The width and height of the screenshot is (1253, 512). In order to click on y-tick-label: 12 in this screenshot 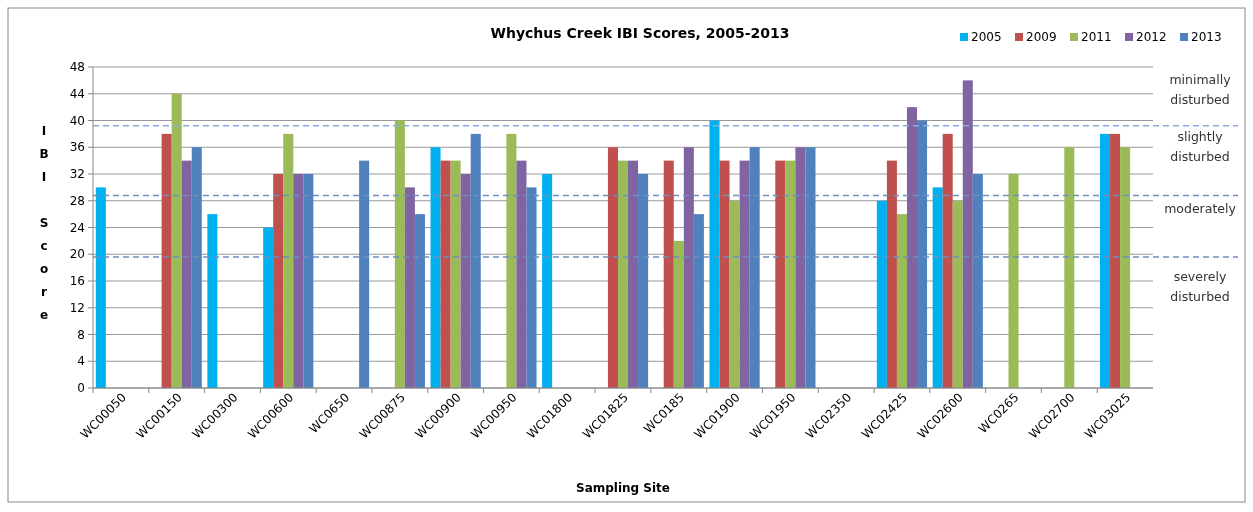, I will do `click(77, 307)`.